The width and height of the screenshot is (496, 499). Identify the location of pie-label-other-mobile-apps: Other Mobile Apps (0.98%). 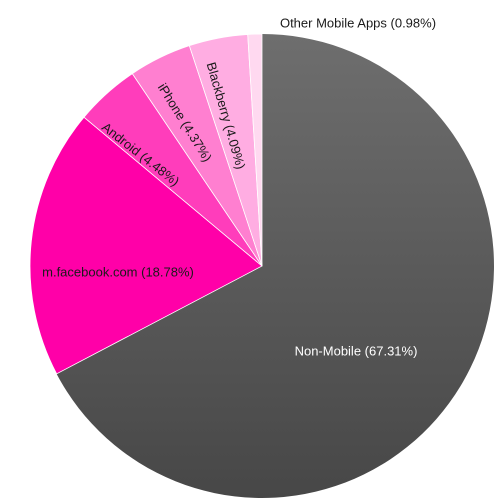
(358, 22).